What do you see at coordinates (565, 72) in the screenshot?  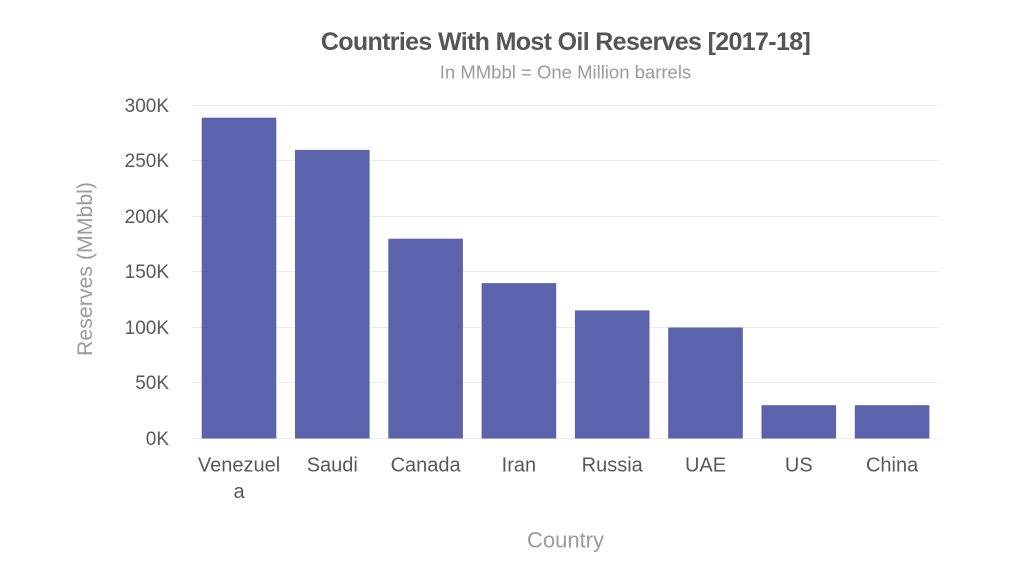 I see `svg-text: In MMbbl = One Million barrels` at bounding box center [565, 72].